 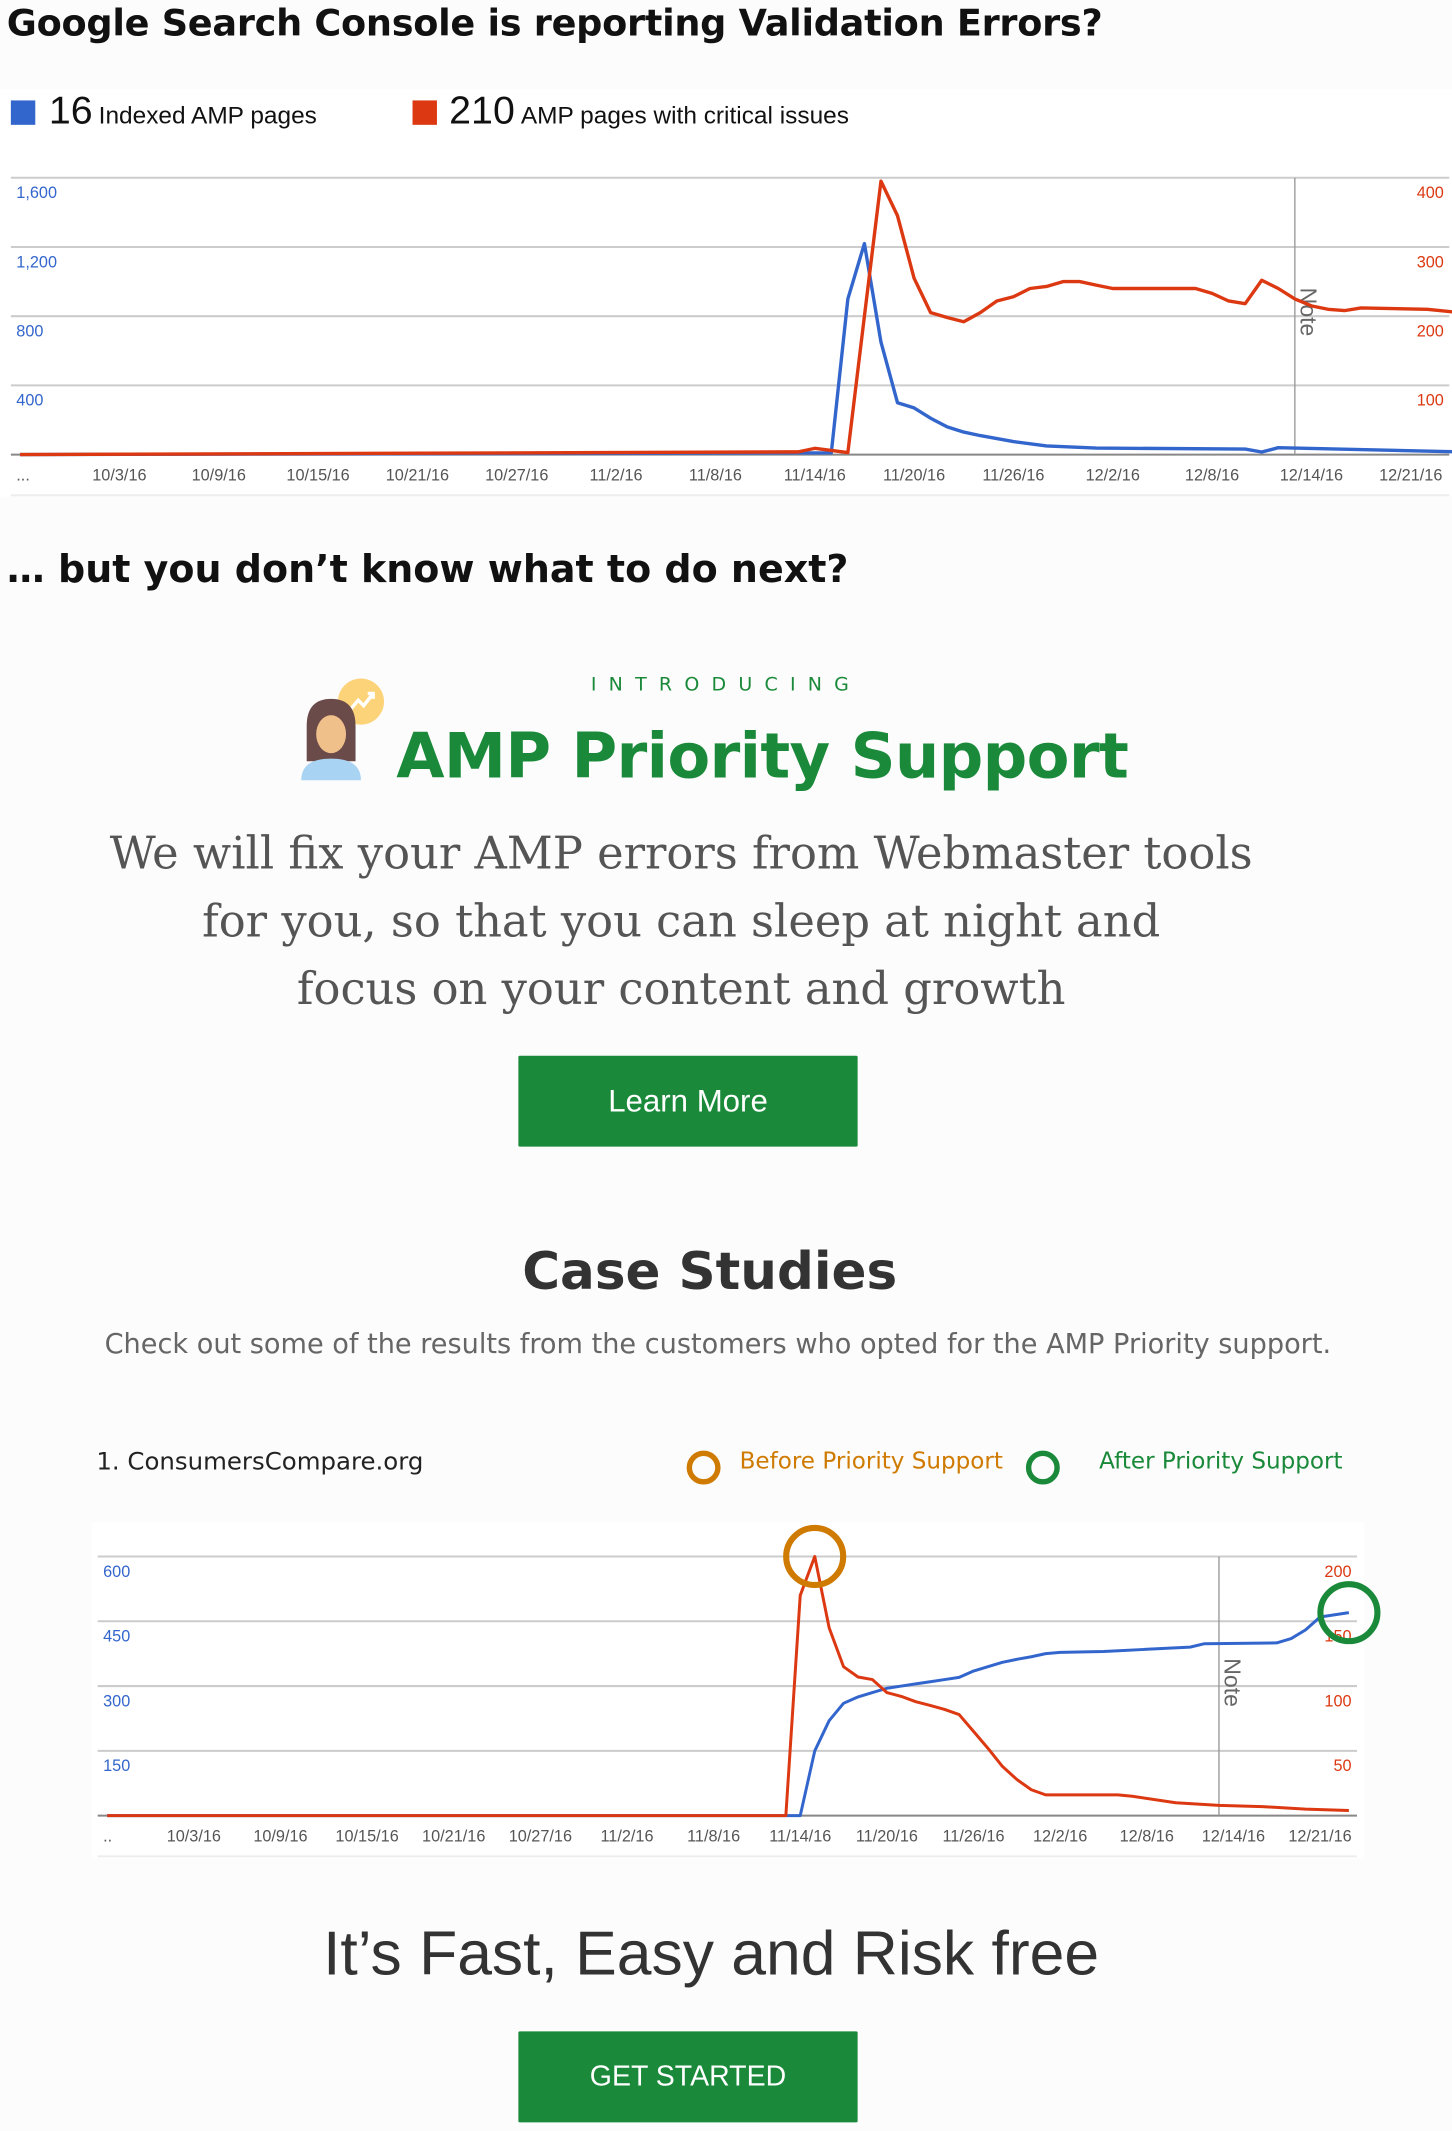 What do you see at coordinates (703, 1467) in the screenshot?
I see `before-ring-icon` at bounding box center [703, 1467].